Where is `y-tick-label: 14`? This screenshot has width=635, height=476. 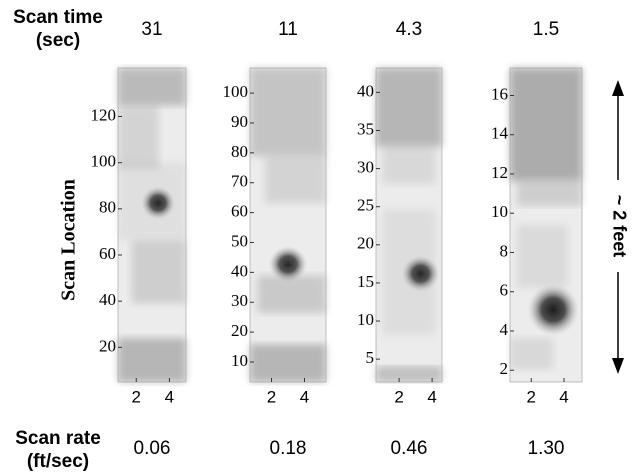 y-tick-label: 14 is located at coordinates (500, 133).